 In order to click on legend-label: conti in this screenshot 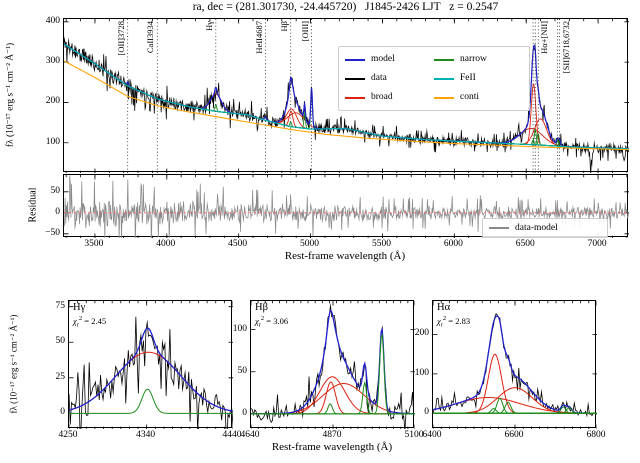, I will do `click(469, 97)`.